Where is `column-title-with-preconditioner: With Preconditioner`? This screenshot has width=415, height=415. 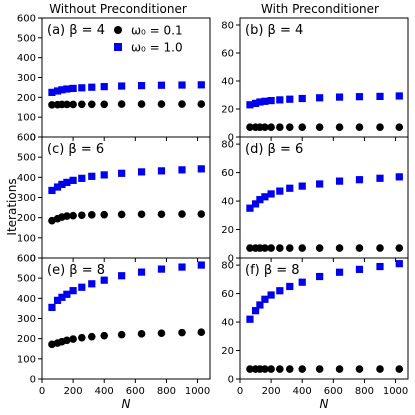 column-title-with-preconditioner: With Preconditioner is located at coordinates (320, 9).